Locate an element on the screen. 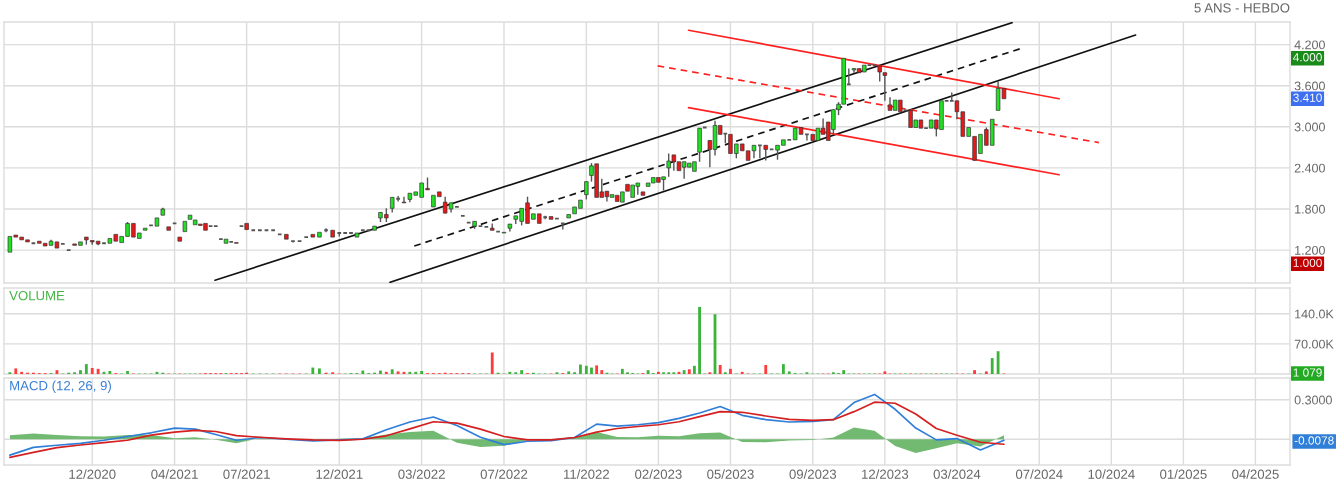 Image resolution: width=1339 pixels, height=485 pixels. x-tick-label: 03/2022 is located at coordinates (421, 474).